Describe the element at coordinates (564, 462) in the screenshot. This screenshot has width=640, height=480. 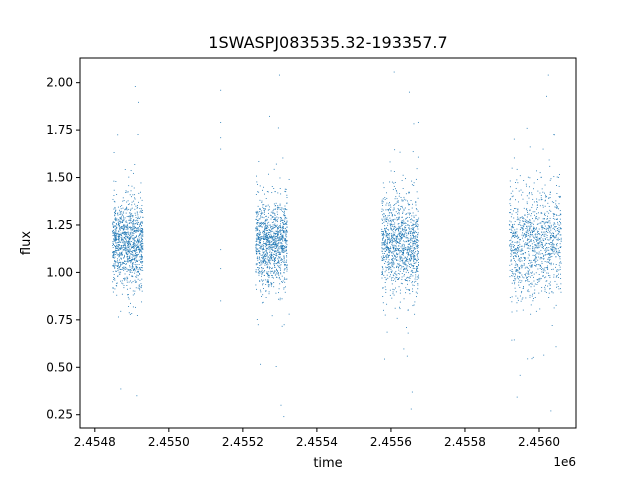
I see `x-axis-offset-label: 1e6` at that location.